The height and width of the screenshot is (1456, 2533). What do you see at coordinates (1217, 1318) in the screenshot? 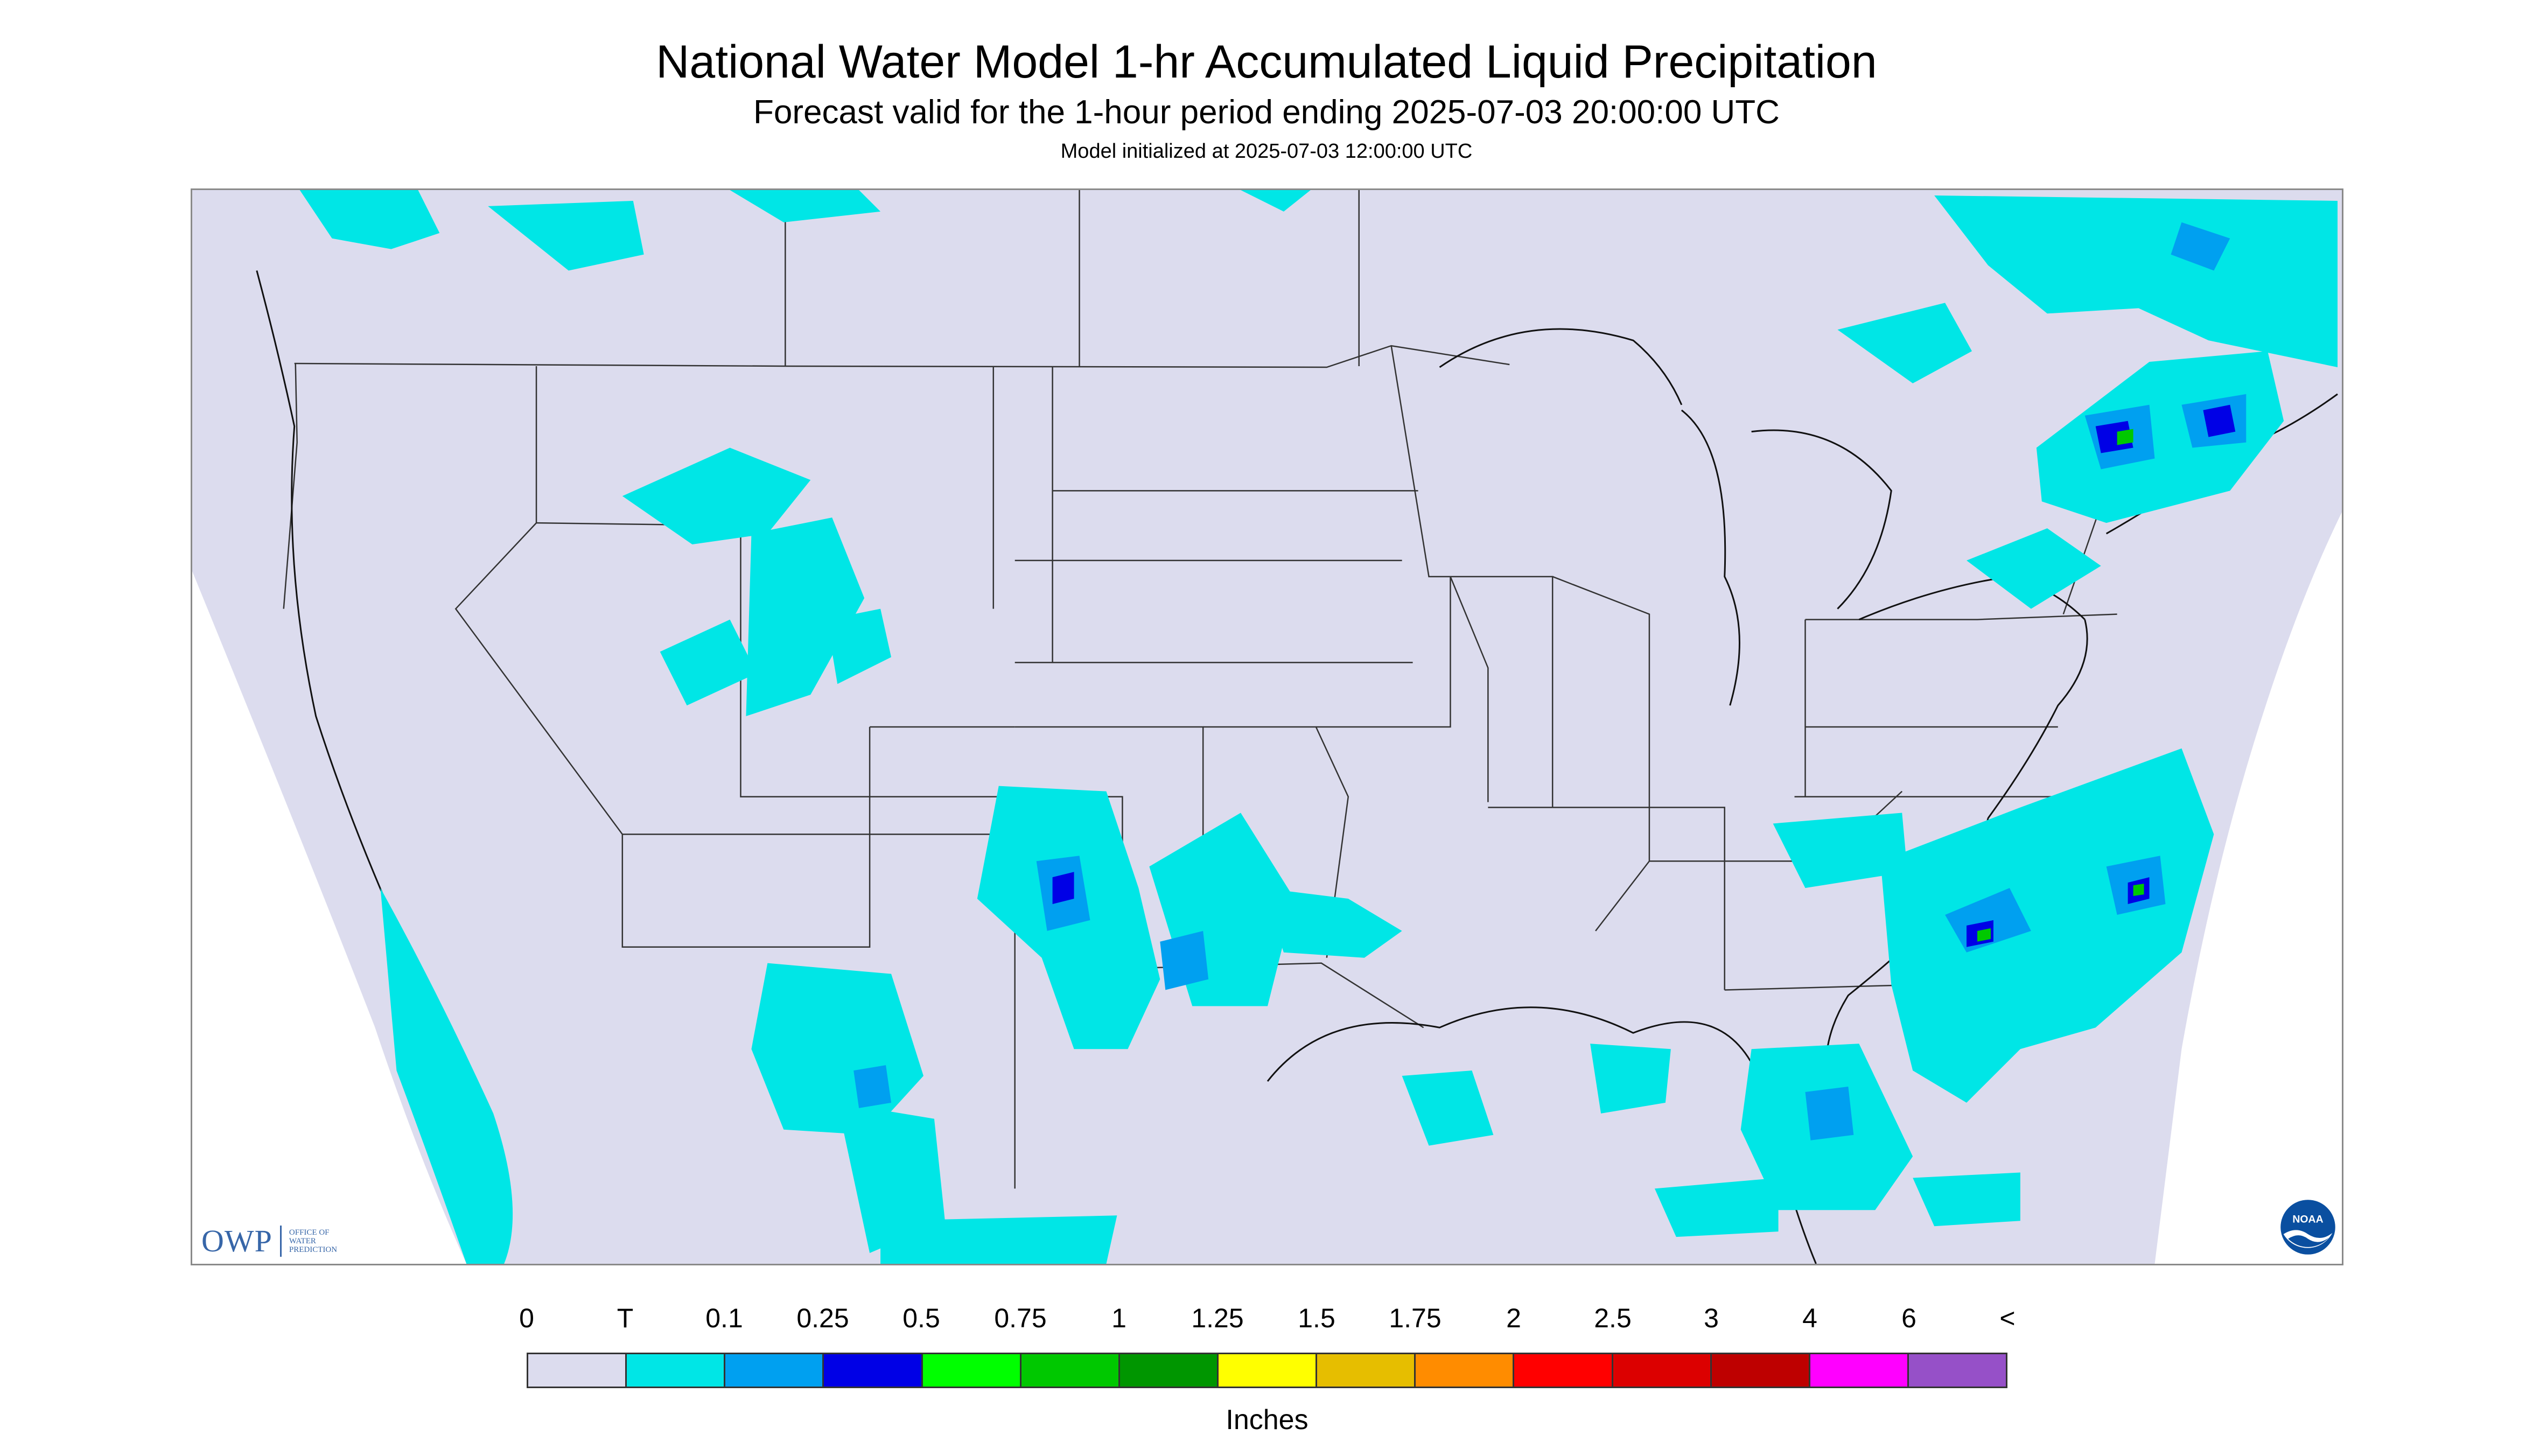
I see `legend-label: 1.25` at bounding box center [1217, 1318].